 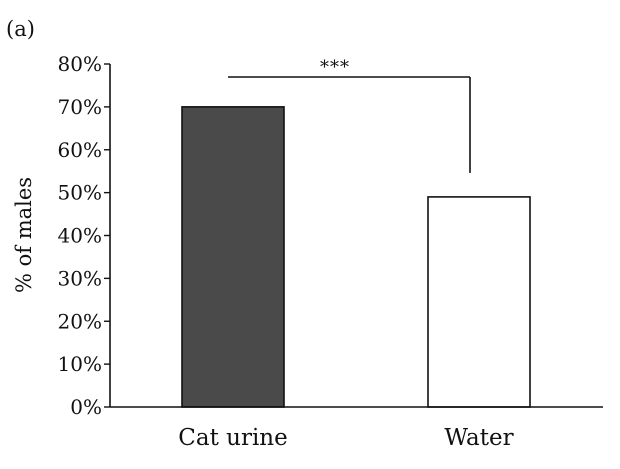 What do you see at coordinates (80, 64) in the screenshot?
I see `y-tick-label: 80%` at bounding box center [80, 64].